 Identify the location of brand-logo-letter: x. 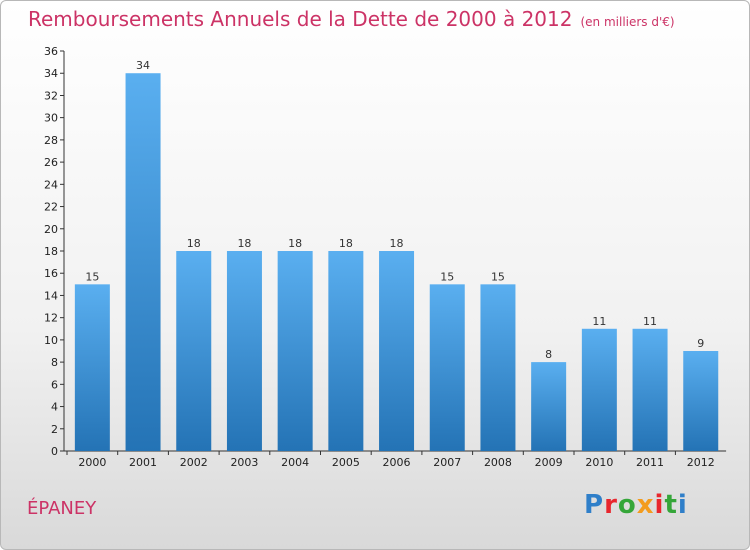
(645, 505).